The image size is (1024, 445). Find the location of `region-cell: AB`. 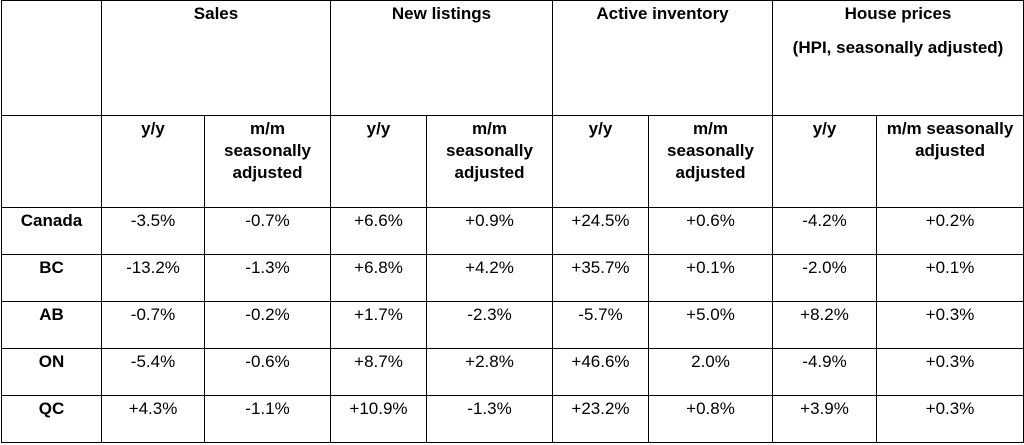

region-cell: AB is located at coordinates (51, 325).